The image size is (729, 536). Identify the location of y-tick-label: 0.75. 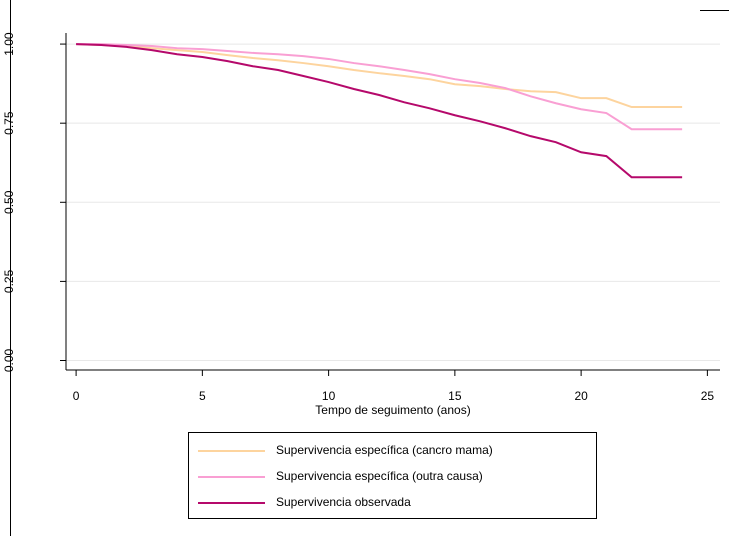
(9, 123).